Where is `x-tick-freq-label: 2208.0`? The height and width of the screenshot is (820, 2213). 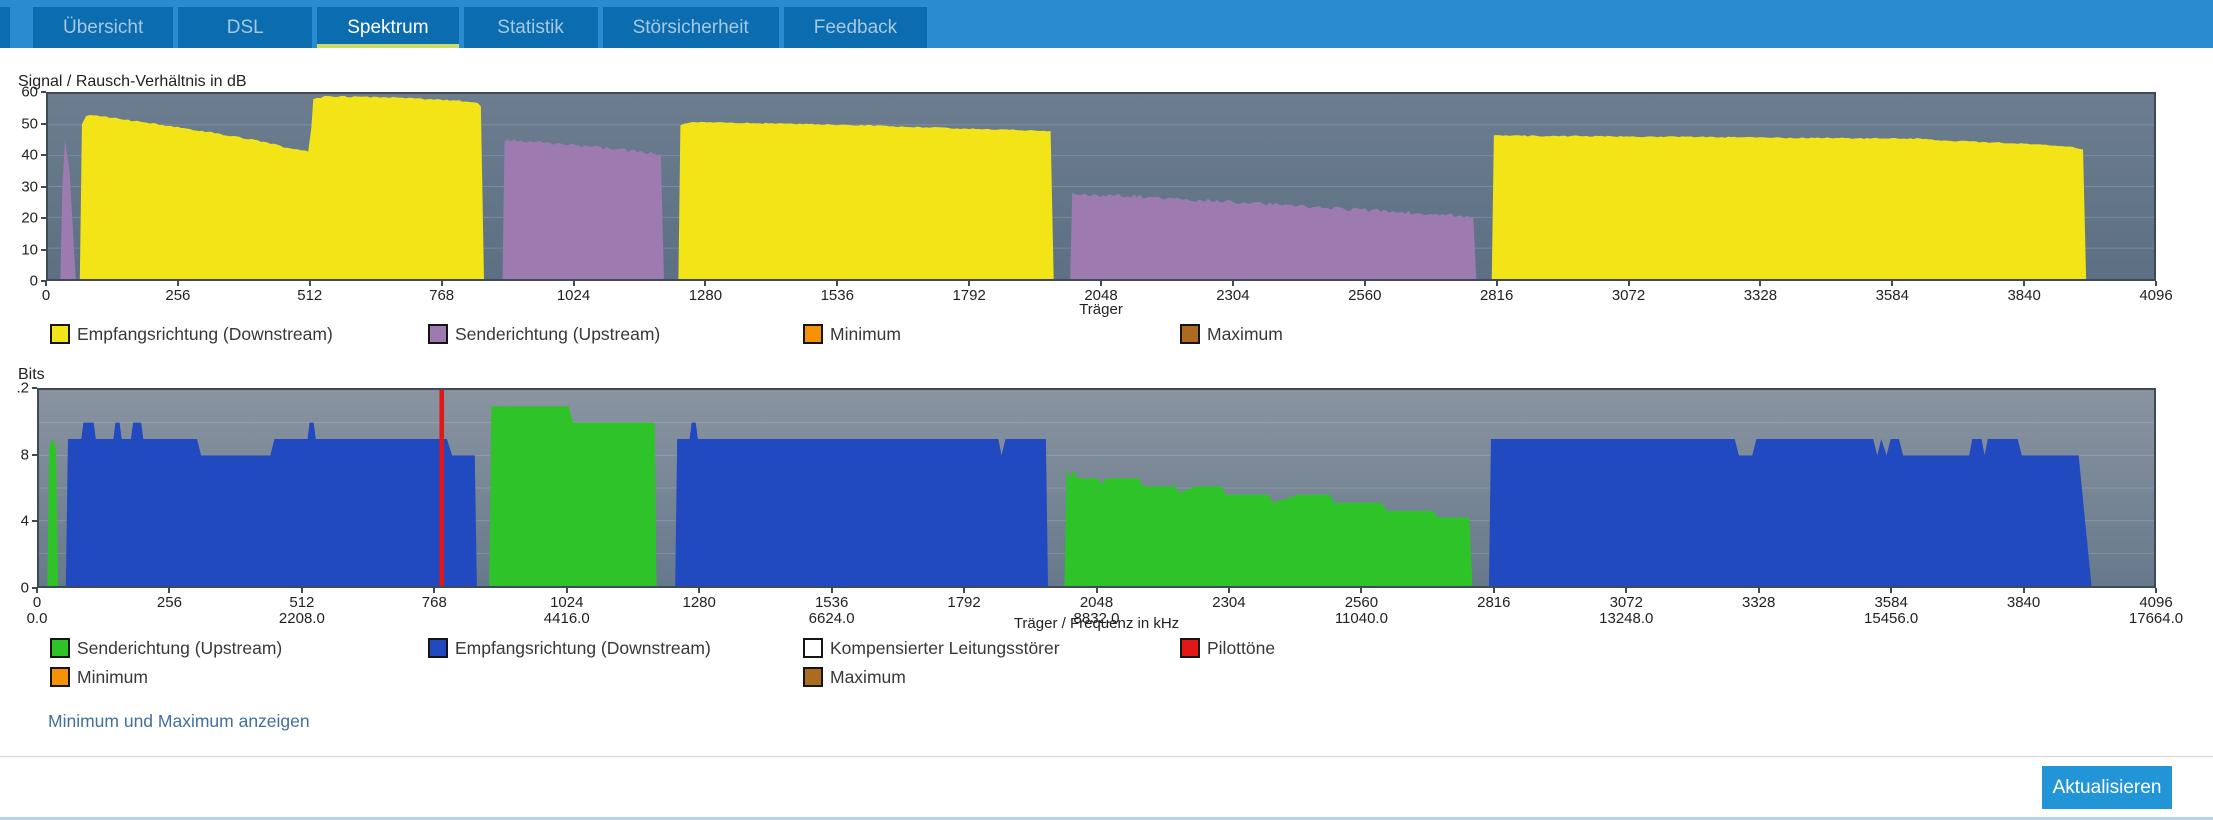 x-tick-freq-label: 2208.0 is located at coordinates (301, 618).